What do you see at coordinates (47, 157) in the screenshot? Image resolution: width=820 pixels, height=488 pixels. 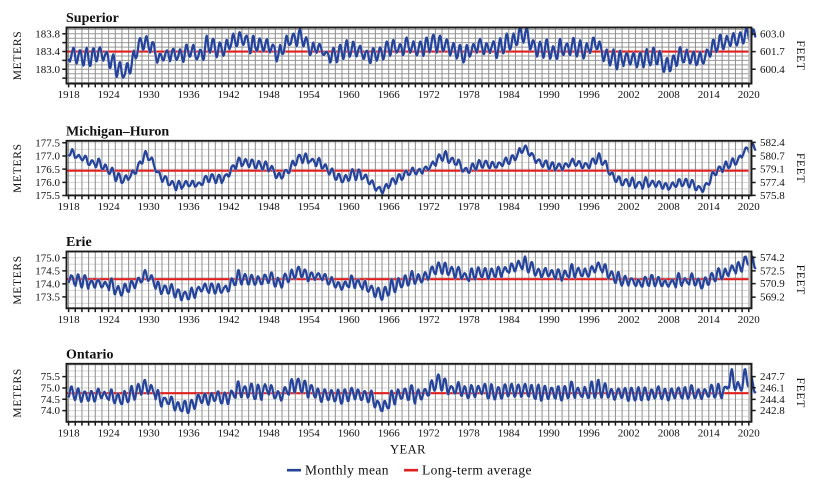 I see `svg-text: 177.0` at bounding box center [47, 157].